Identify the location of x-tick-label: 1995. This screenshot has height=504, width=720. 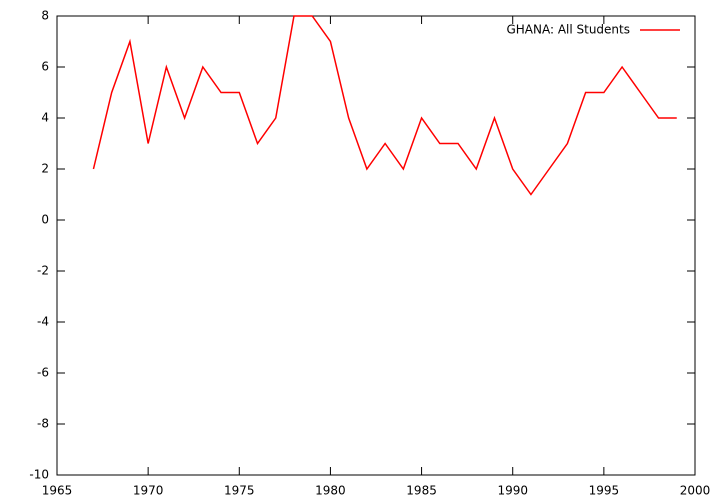
(604, 491).